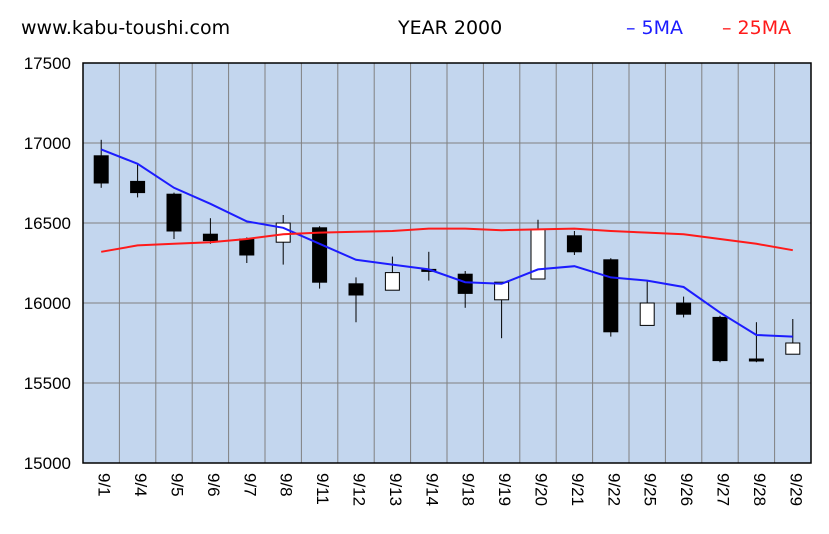 The image size is (829, 534). What do you see at coordinates (431, 489) in the screenshot?
I see `x-tick-label: 9/14` at bounding box center [431, 489].